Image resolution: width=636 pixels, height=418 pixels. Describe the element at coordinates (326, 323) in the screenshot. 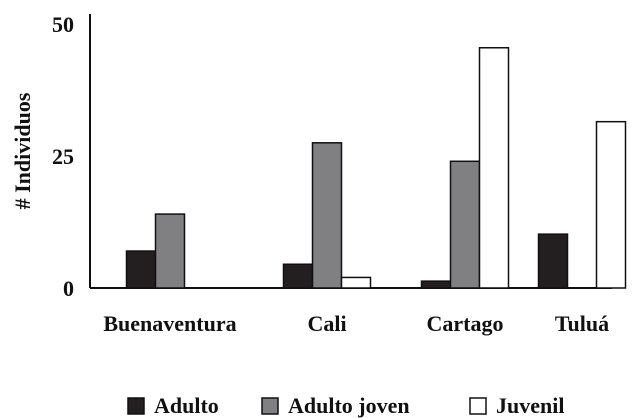

I see `x-category-label: Cali` at that location.